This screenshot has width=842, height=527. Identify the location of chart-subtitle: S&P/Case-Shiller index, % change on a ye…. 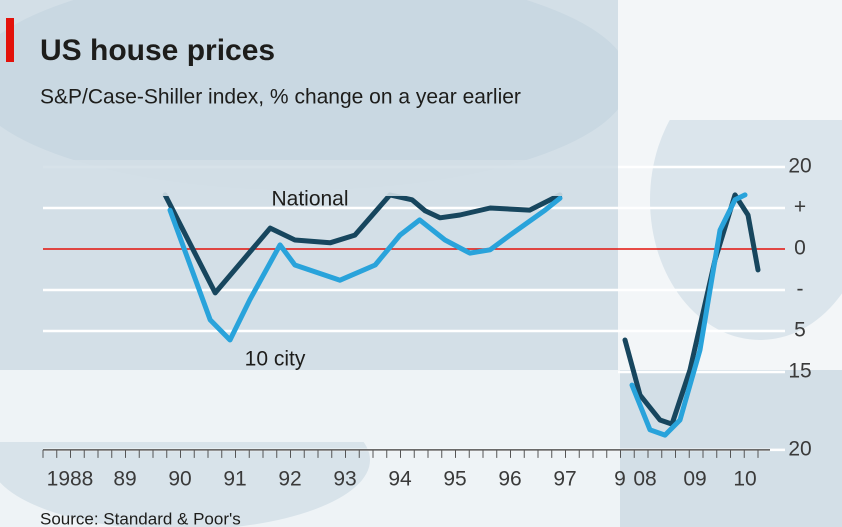
(280, 97).